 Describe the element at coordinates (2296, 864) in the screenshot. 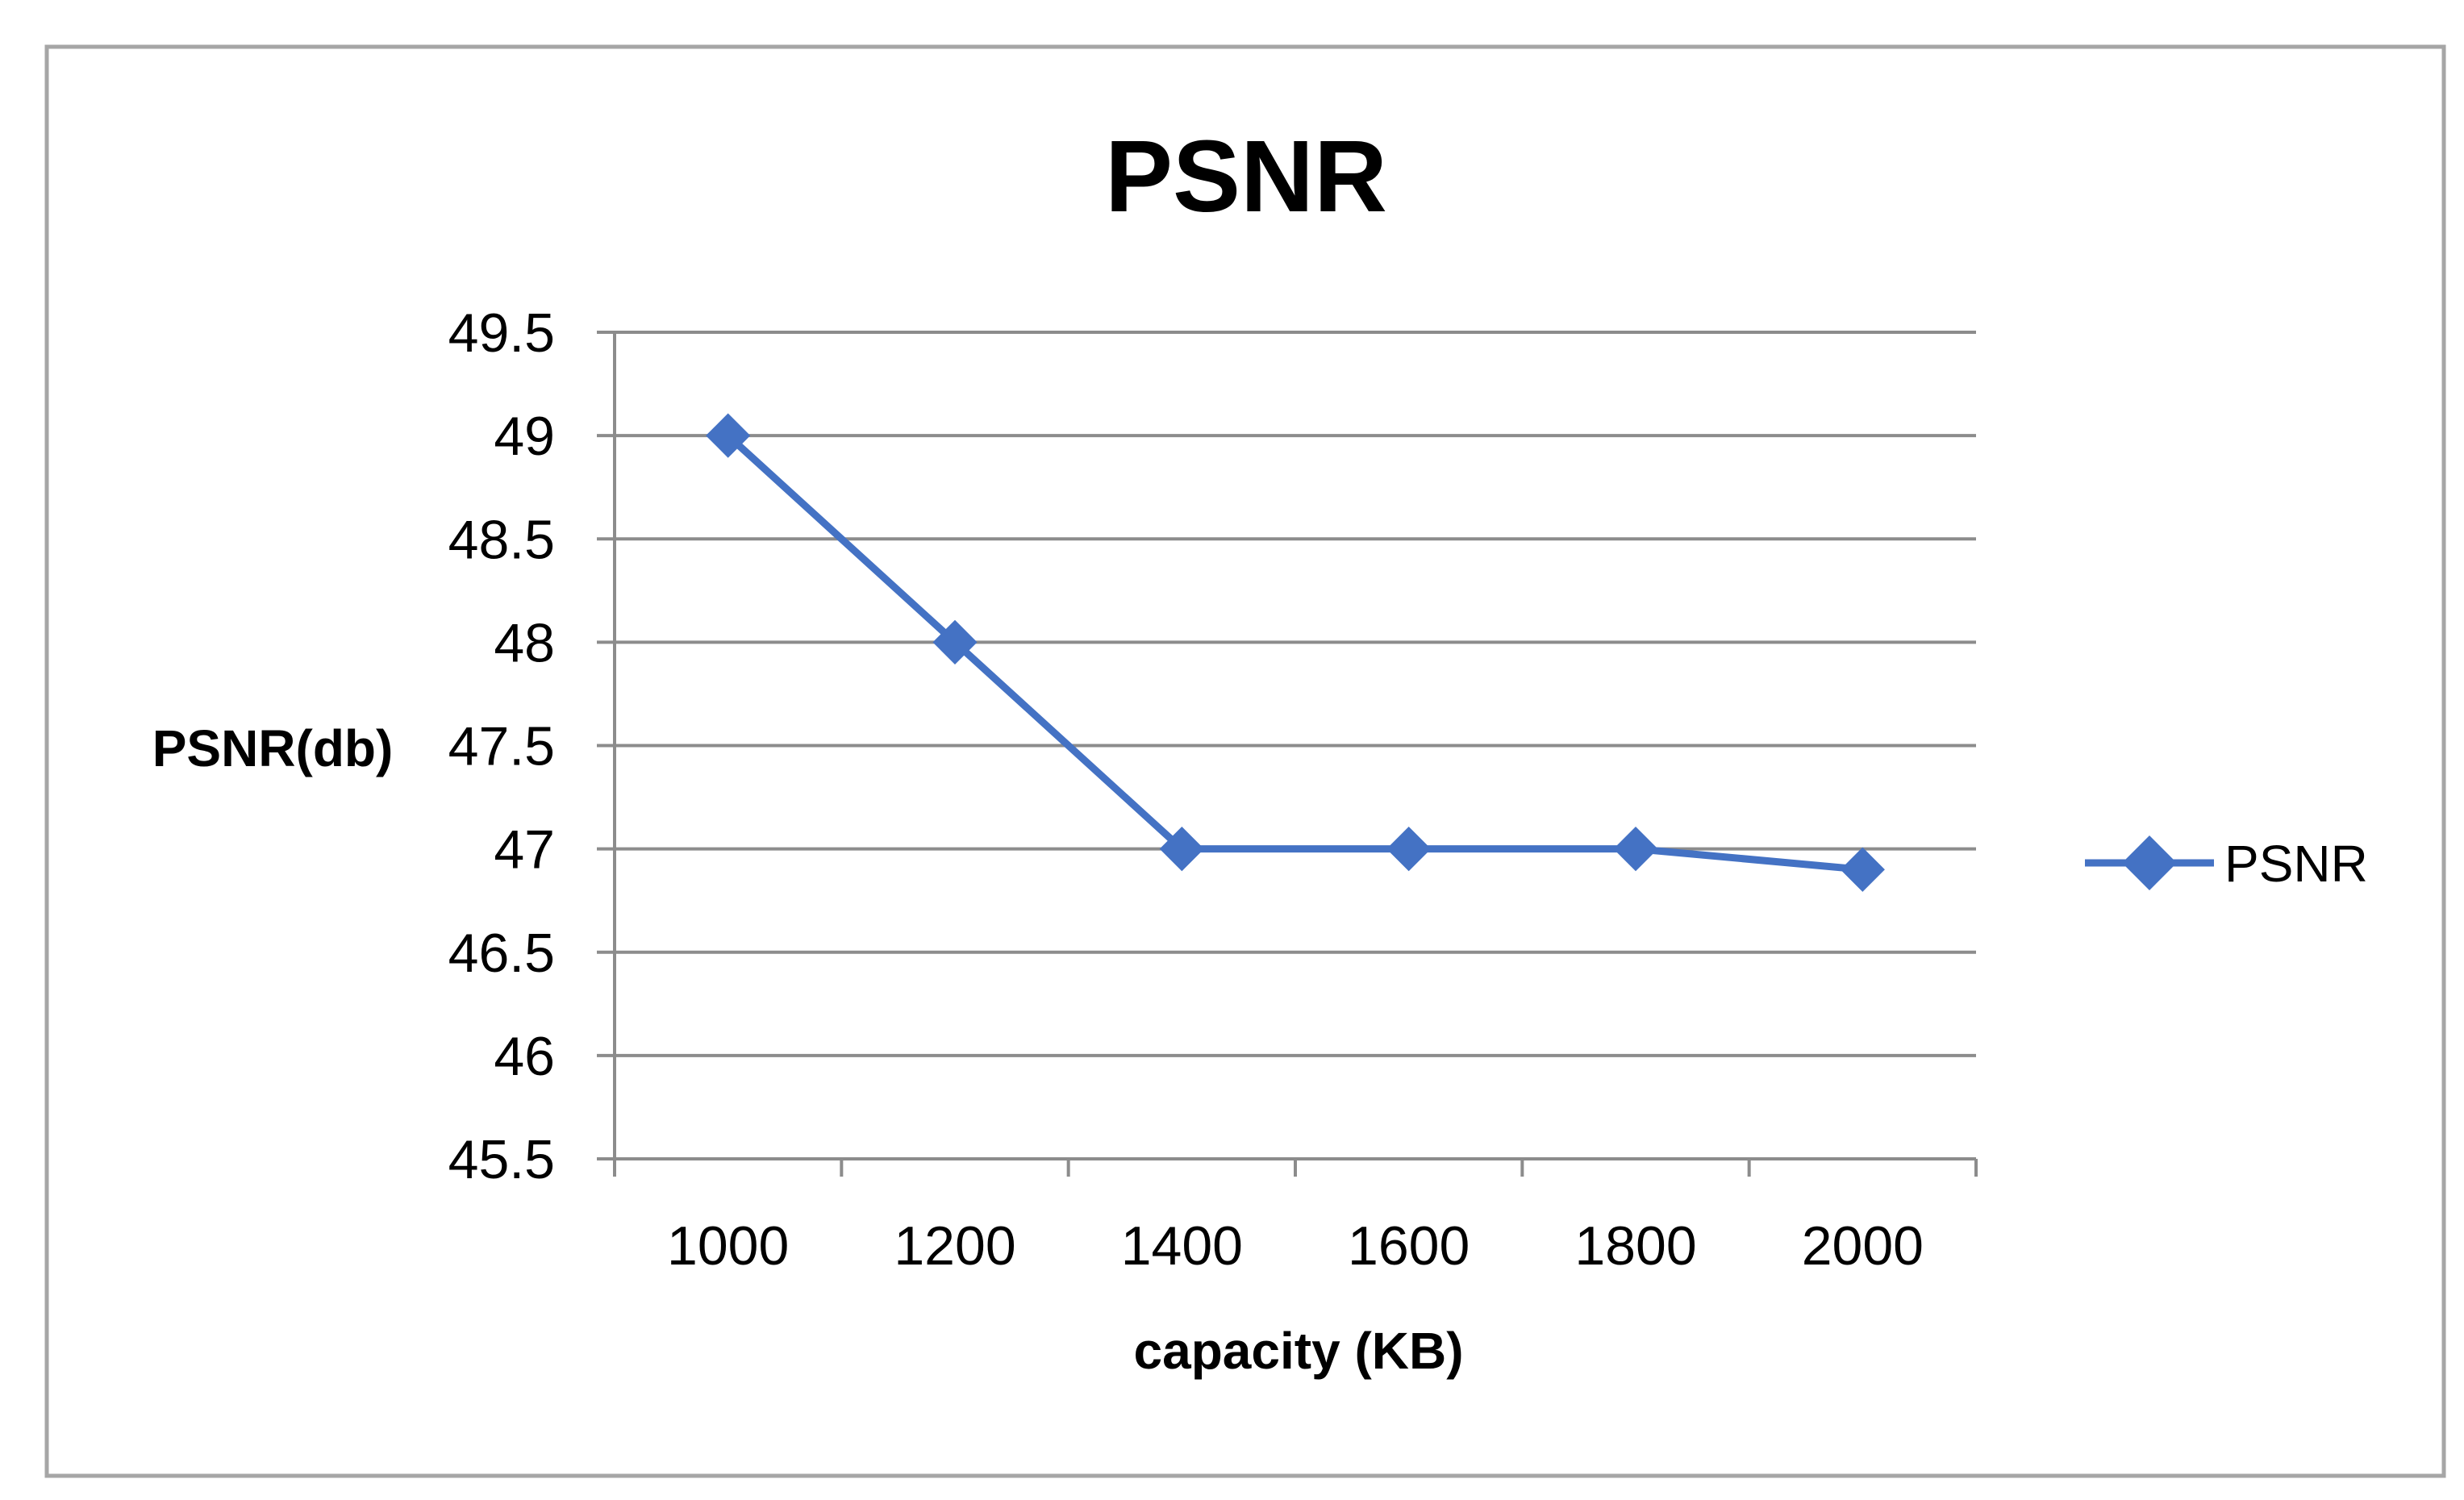

I see `legend-label: PSNR` at that location.